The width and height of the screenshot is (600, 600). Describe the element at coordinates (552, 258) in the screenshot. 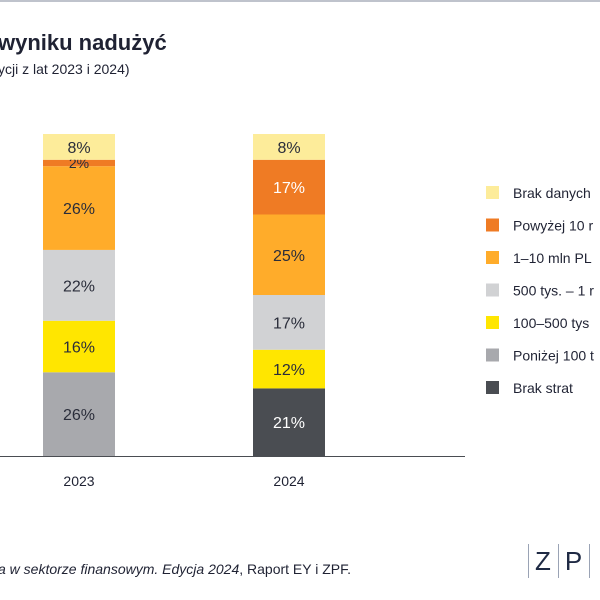

I see `legend-label: 1–10 mln PL` at that location.